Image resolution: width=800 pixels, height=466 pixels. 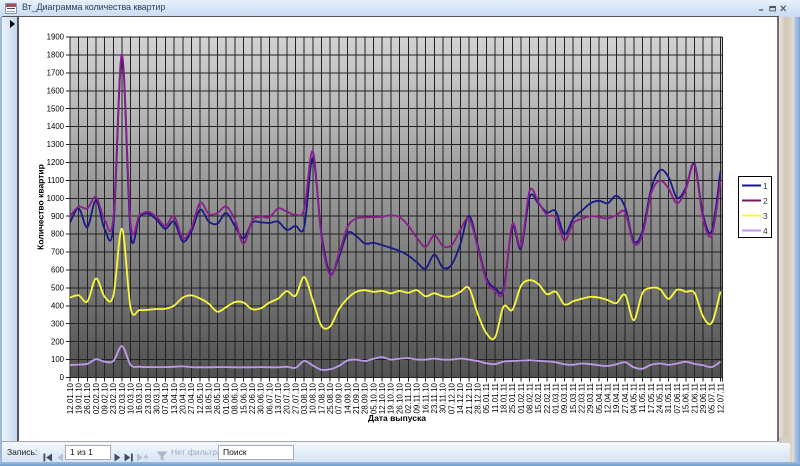 I want to click on svg-text: 24.05.11, so click(x=660, y=397).